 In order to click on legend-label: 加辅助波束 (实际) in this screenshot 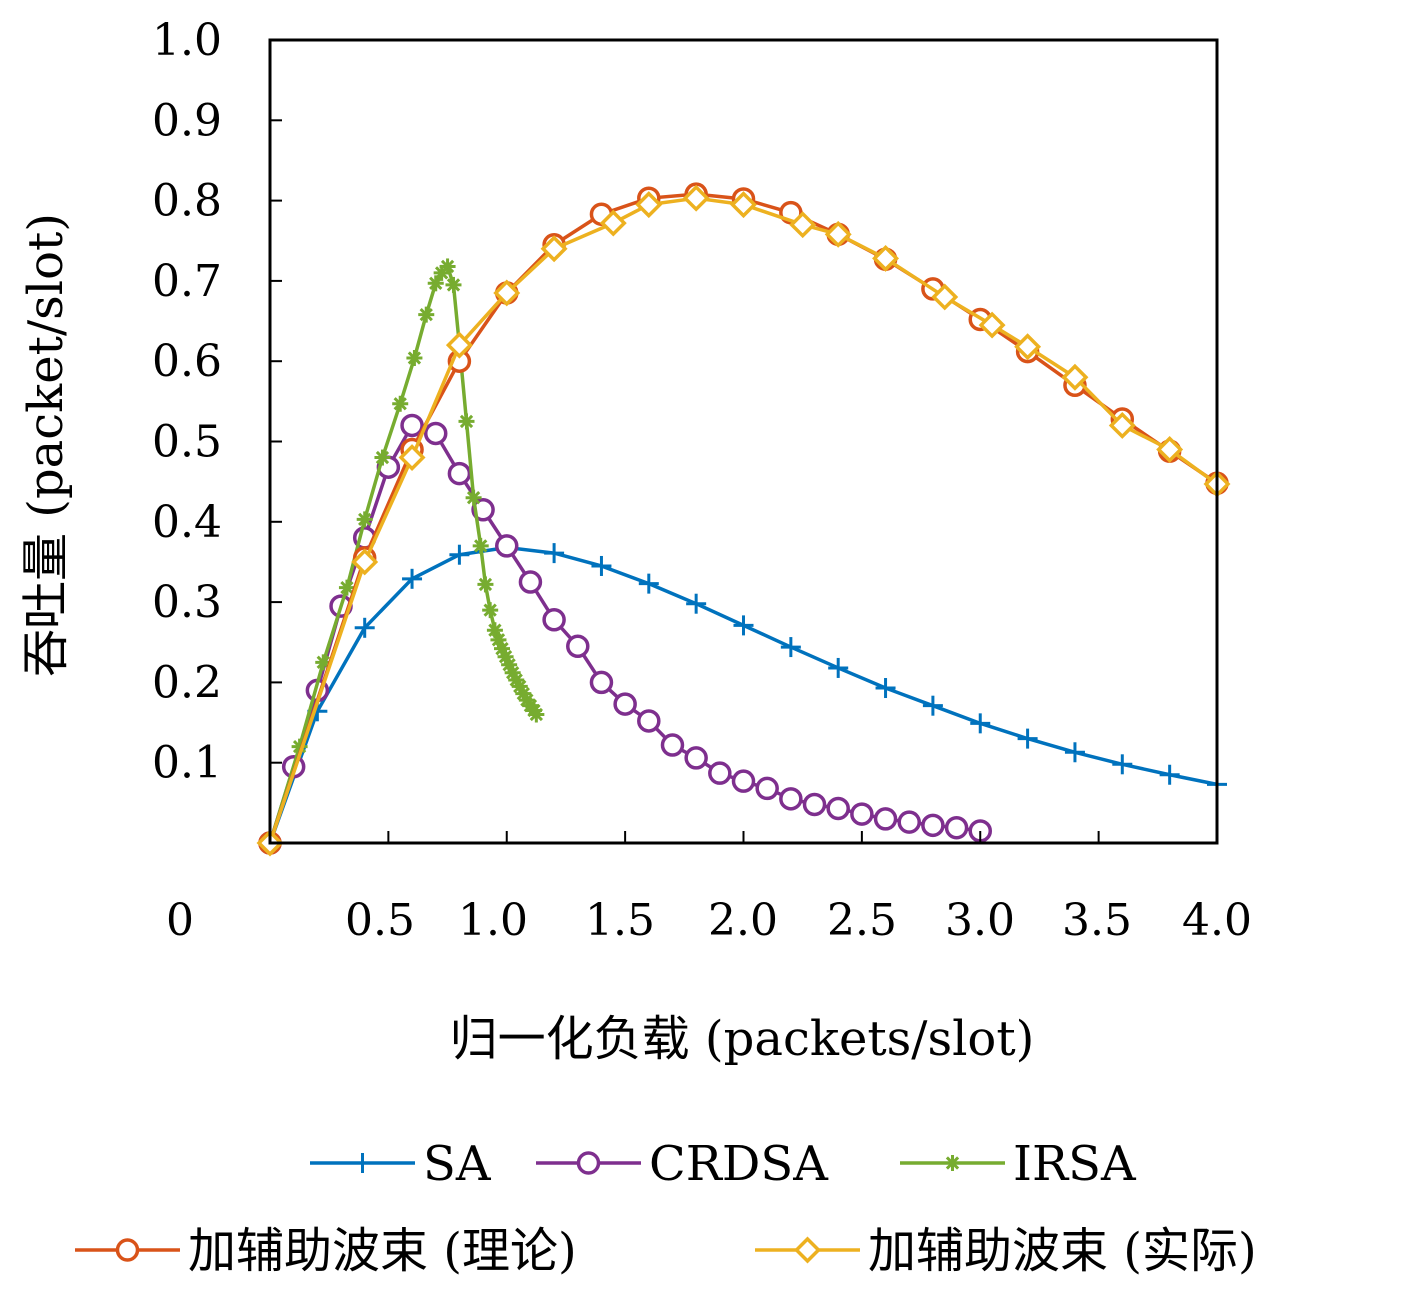, I will do `click(1062, 1251)`.